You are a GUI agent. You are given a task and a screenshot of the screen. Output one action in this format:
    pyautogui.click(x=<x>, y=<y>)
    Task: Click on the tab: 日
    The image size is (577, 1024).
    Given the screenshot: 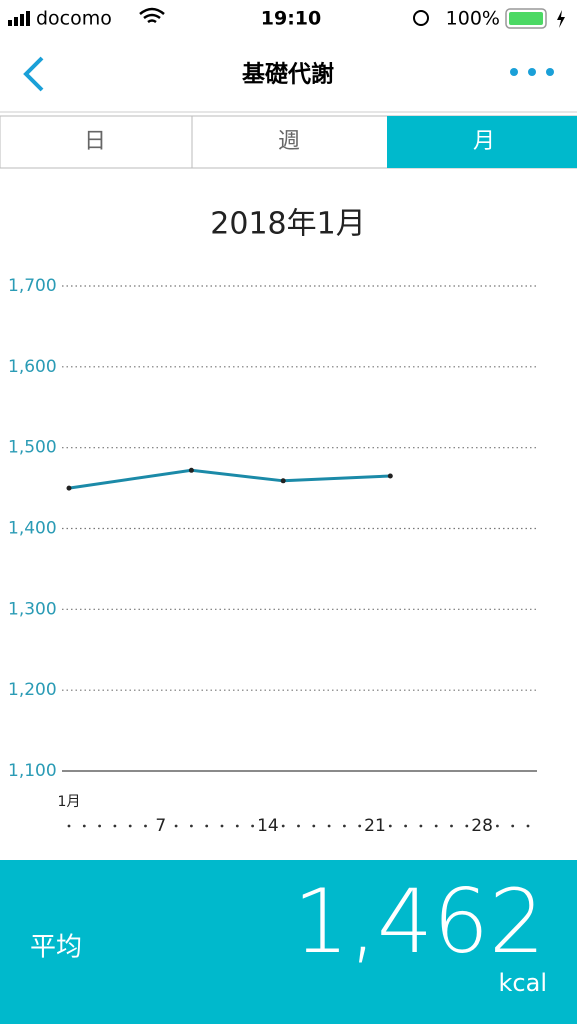 What is the action you would take?
    pyautogui.click(x=95, y=141)
    